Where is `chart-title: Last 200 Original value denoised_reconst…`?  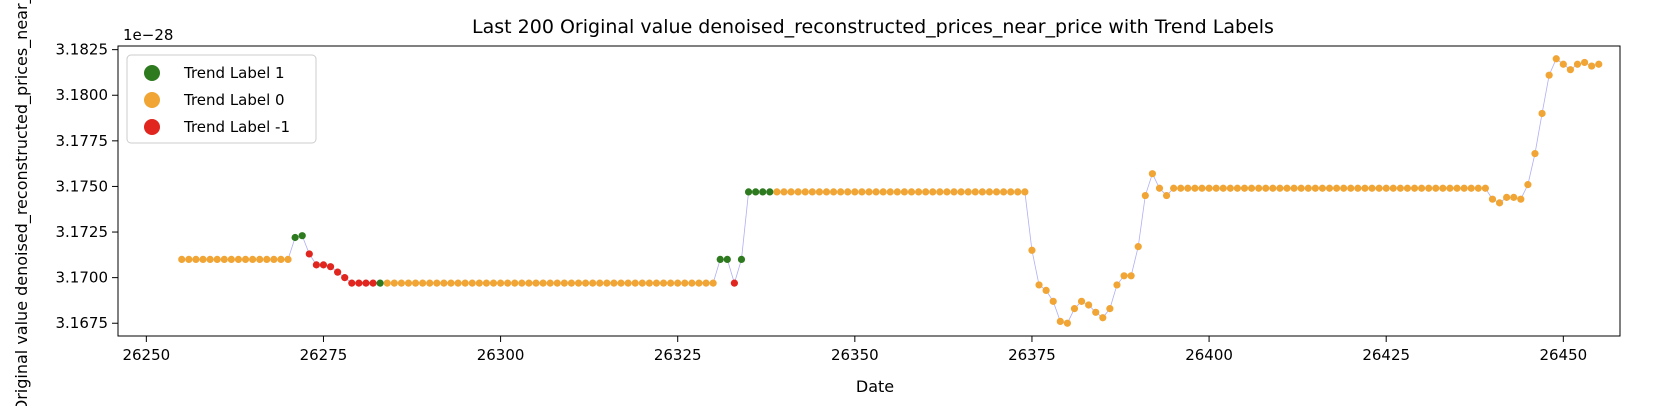
chart-title: Last 200 Original value denoised_reconst… is located at coordinates (873, 27).